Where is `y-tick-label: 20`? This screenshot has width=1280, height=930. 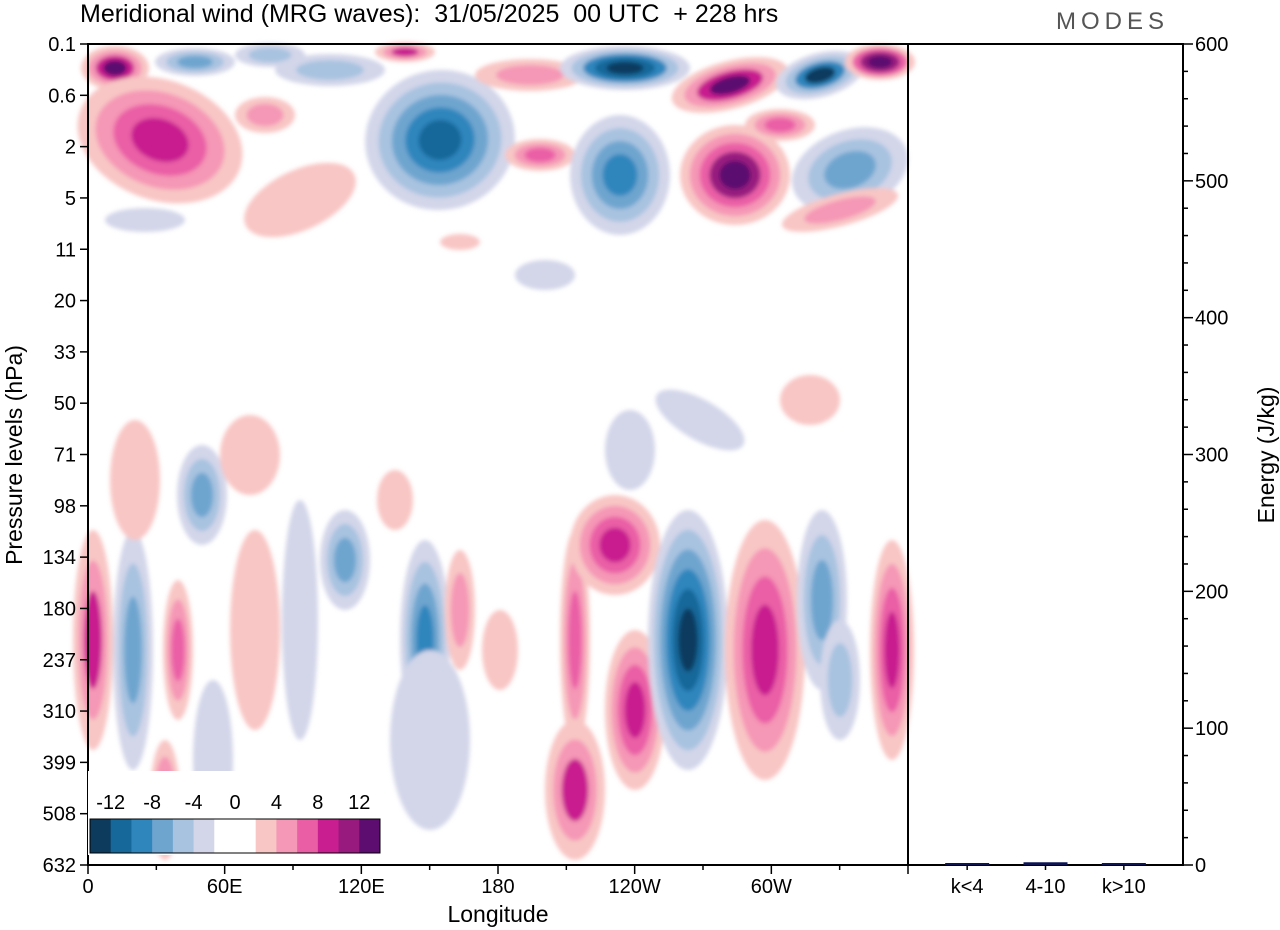
y-tick-label: 20 is located at coordinates (65, 302).